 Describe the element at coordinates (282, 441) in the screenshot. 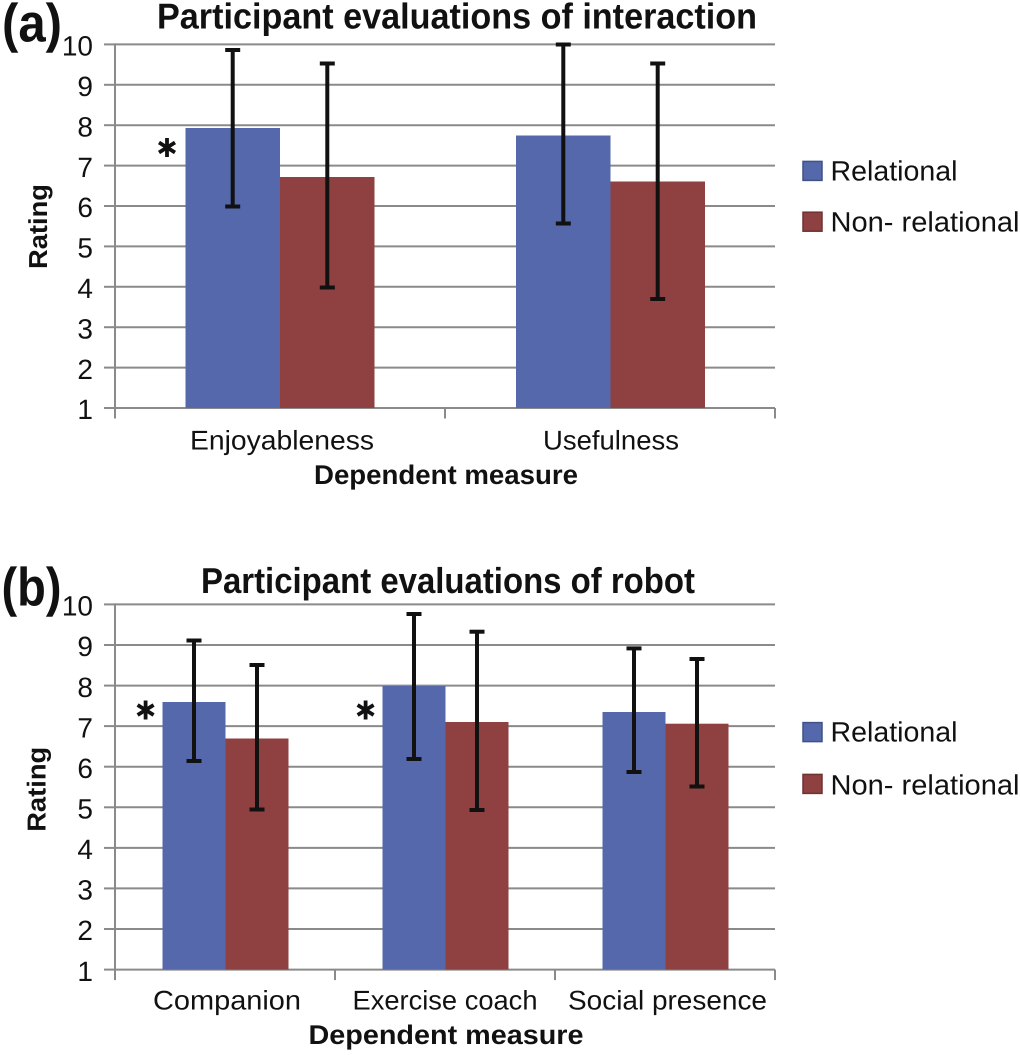

I see `svg-text: Enjoyableness` at that location.